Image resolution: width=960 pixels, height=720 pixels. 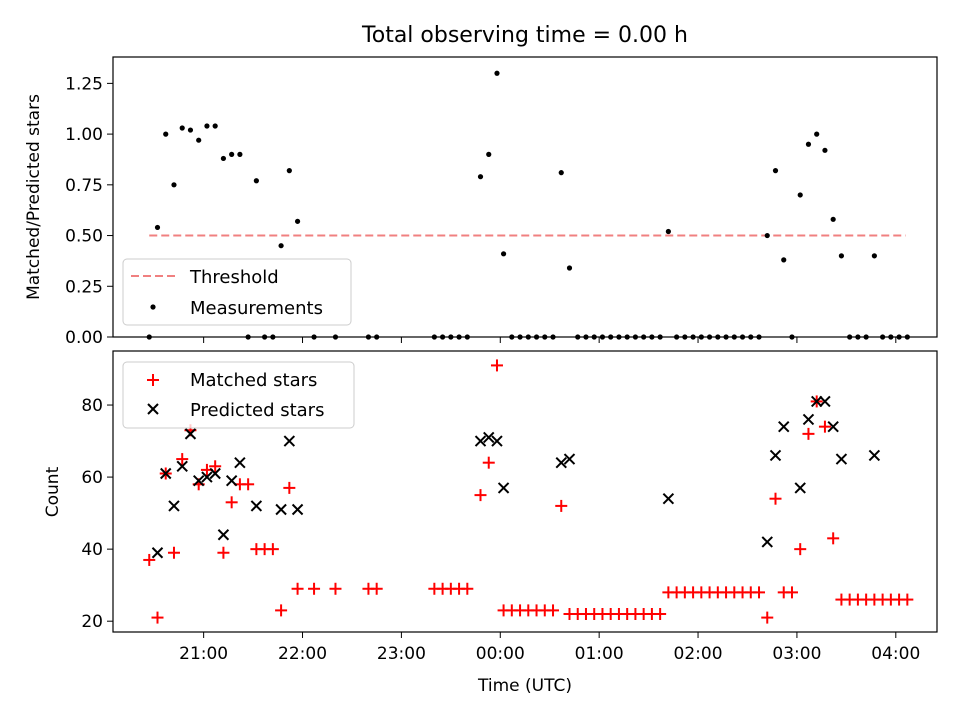 What do you see at coordinates (92, 622) in the screenshot?
I see `y-tick-label: 20` at bounding box center [92, 622].